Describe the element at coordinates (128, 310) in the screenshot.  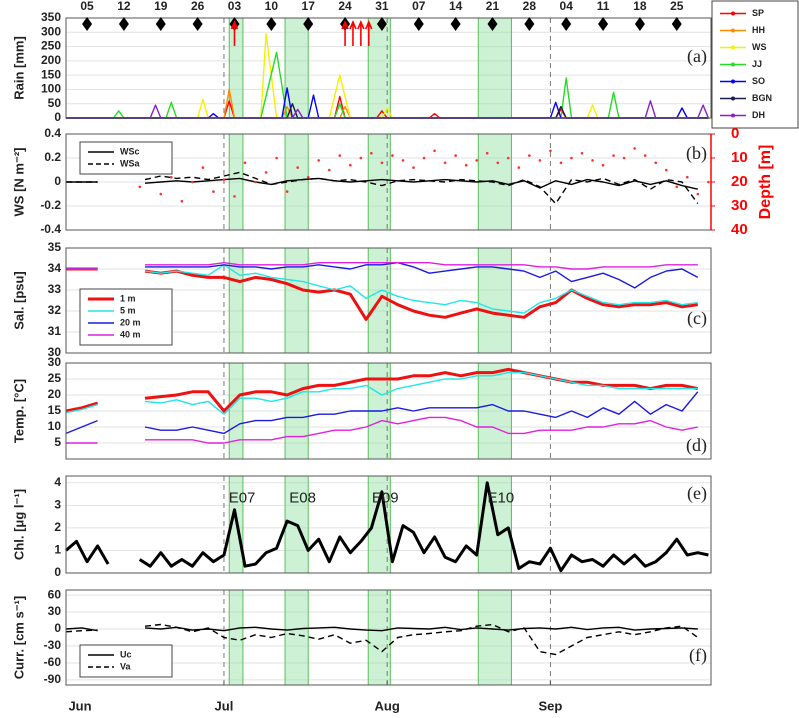
I see `legend-label: 5 m` at that location.